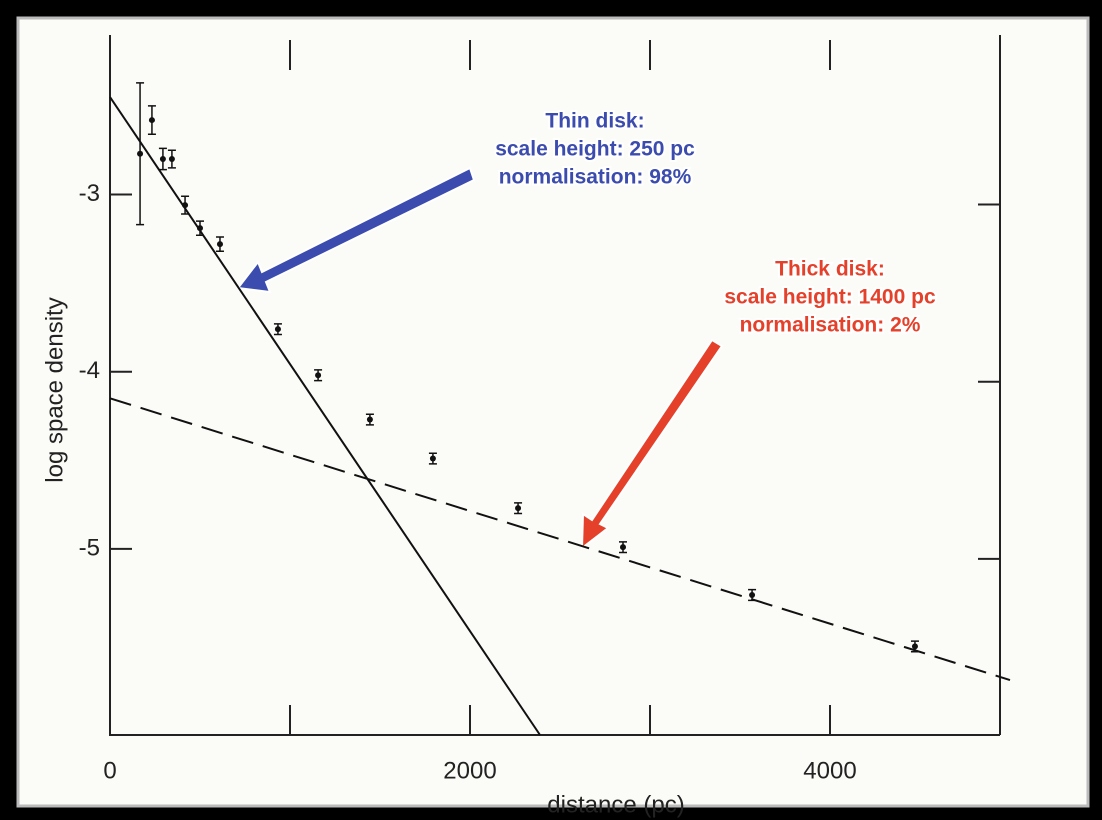 The image size is (1102, 820). I want to click on annotation: Thick disk:, so click(830, 269).